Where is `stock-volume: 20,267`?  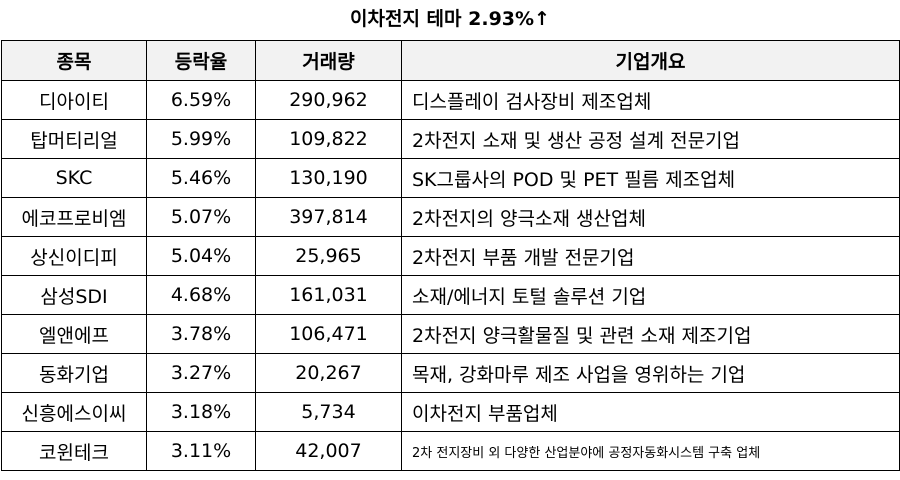 stock-volume: 20,267 is located at coordinates (328, 373).